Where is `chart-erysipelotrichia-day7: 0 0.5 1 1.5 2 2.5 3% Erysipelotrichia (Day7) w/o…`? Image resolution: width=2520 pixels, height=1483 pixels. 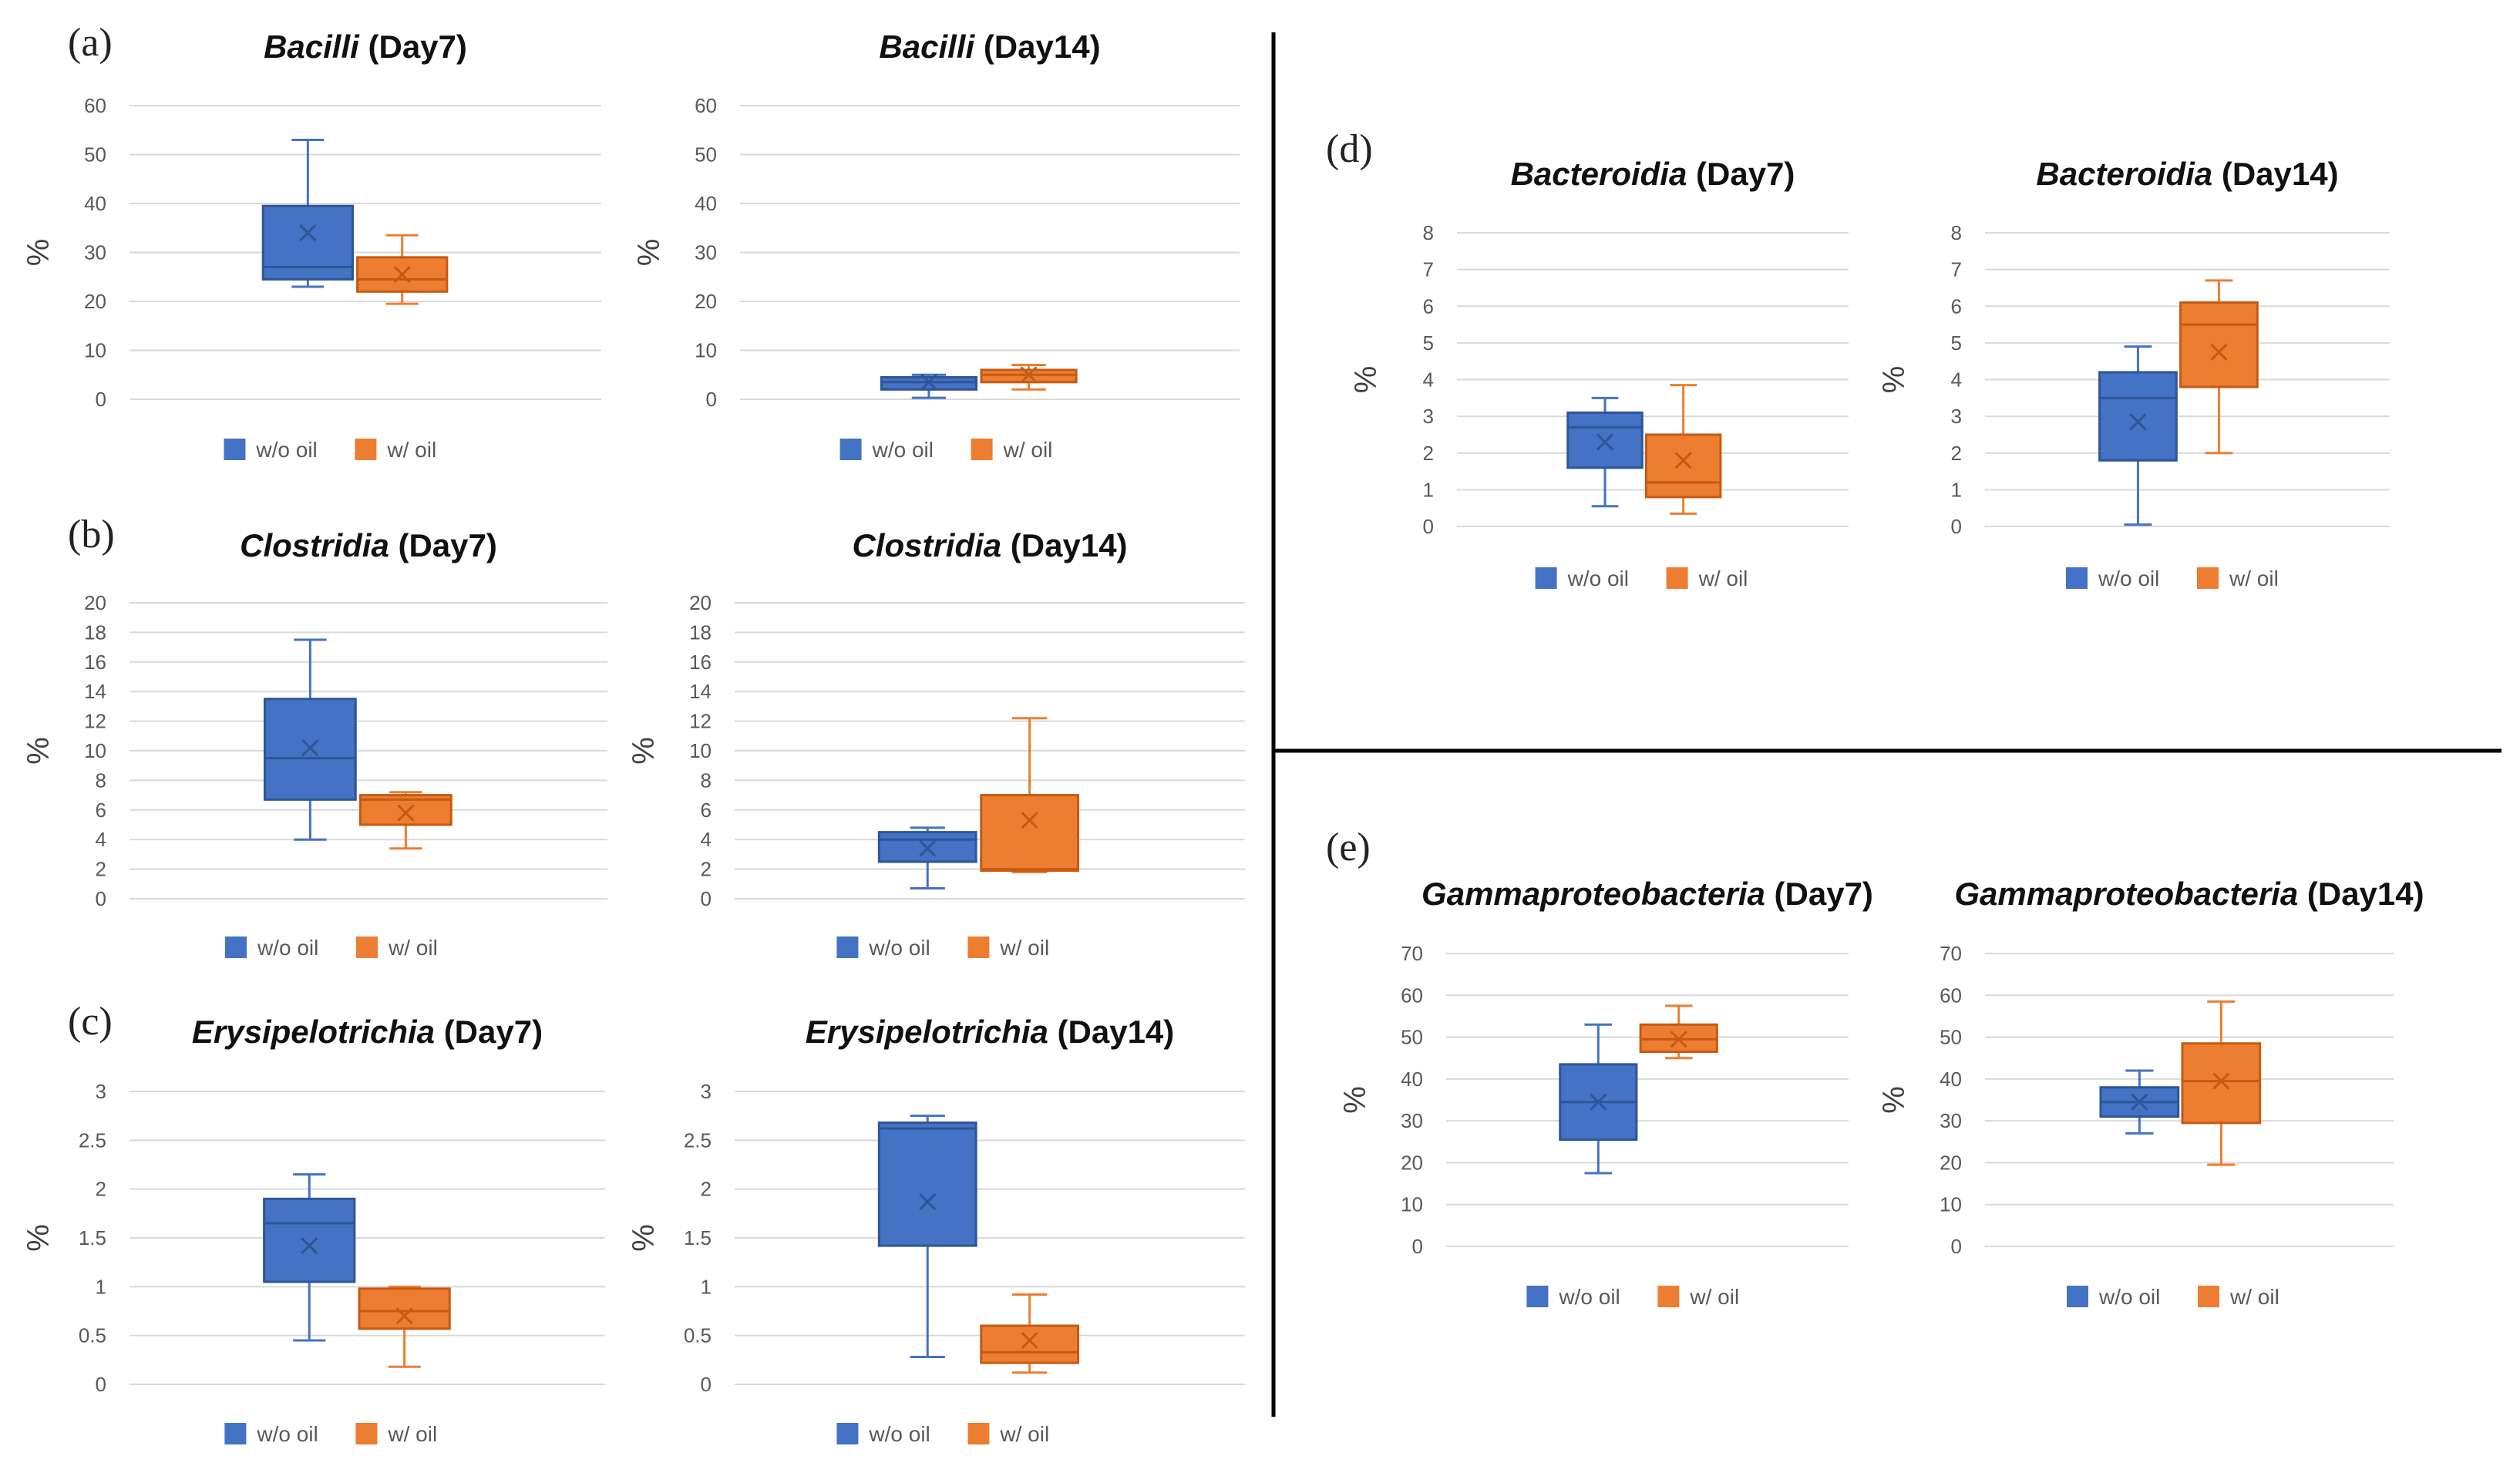 chart-erysipelotrichia-day7: 0 0.5 1 1.5 2 2.5 3% Erysipelotrichia (Day7) w/o… is located at coordinates (313, 1230).